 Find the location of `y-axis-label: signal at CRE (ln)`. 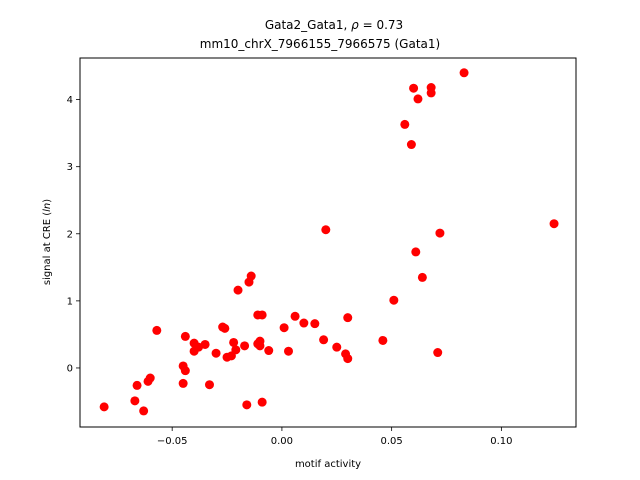

y-axis-label: signal at CRE (ln) is located at coordinates (47, 242).